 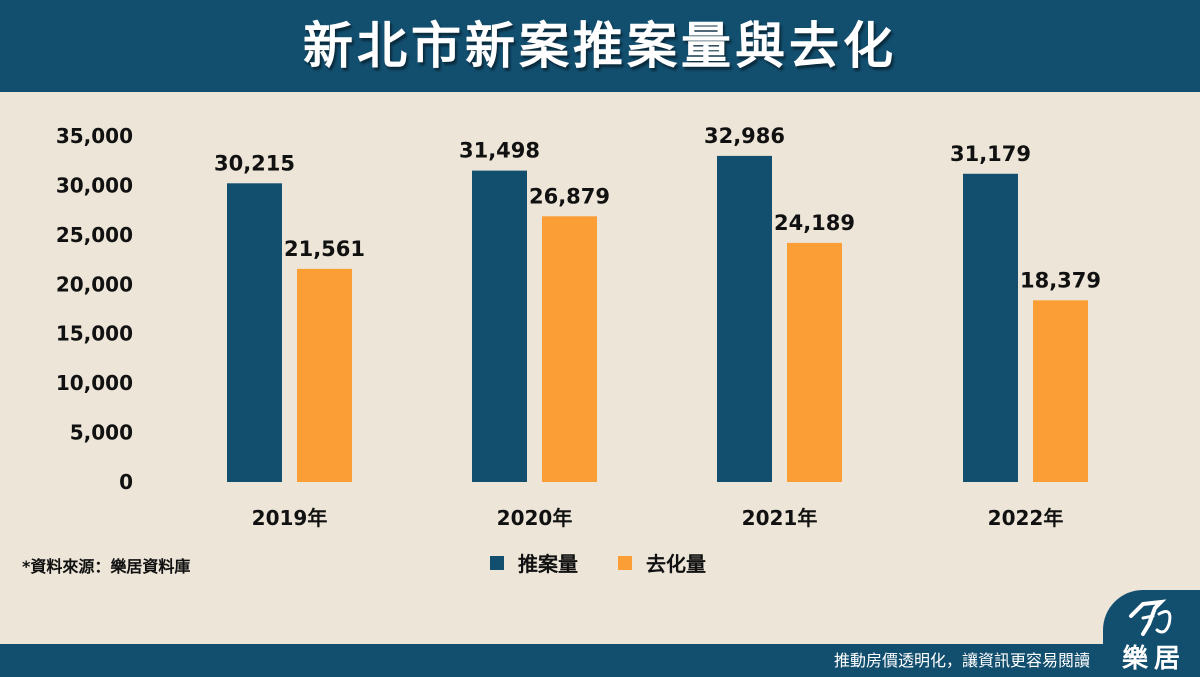 What do you see at coordinates (676, 564) in the screenshot?
I see `legend-label-series2: 去化量` at bounding box center [676, 564].